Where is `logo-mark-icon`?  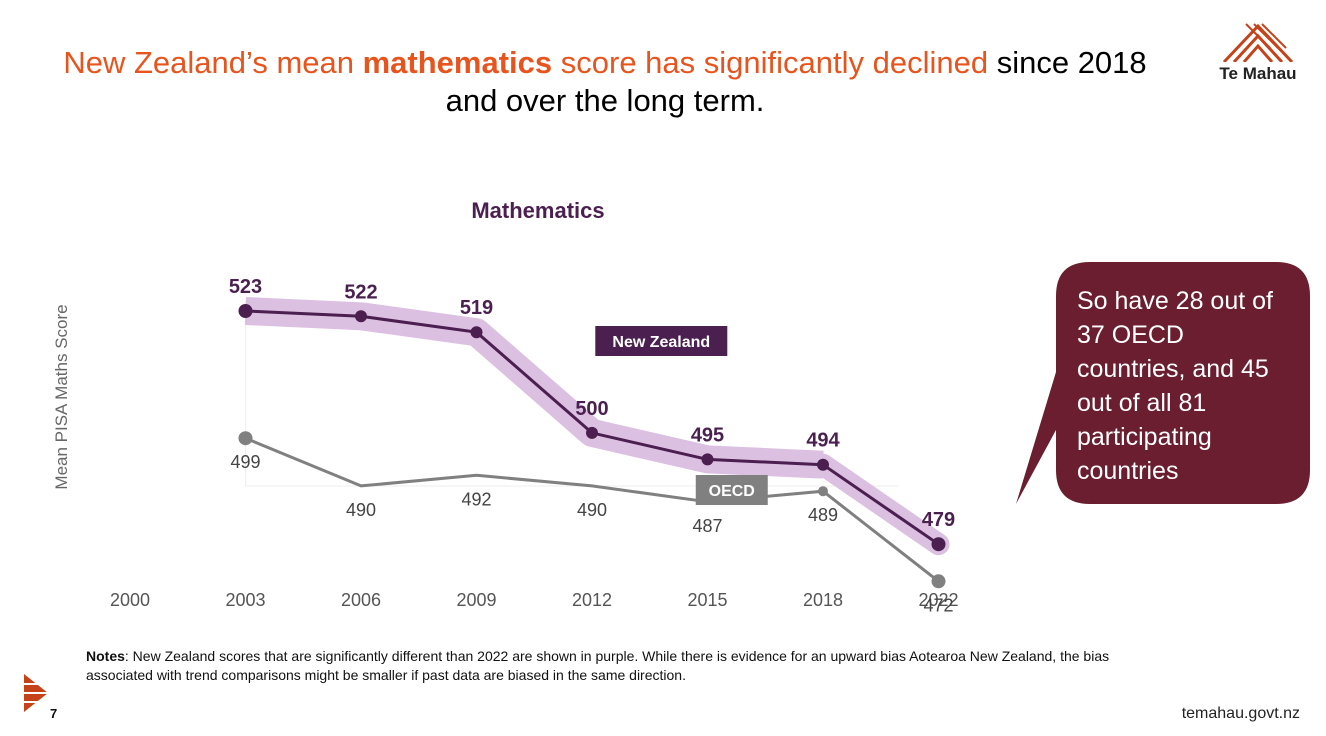
logo-mark-icon is located at coordinates (1258, 42).